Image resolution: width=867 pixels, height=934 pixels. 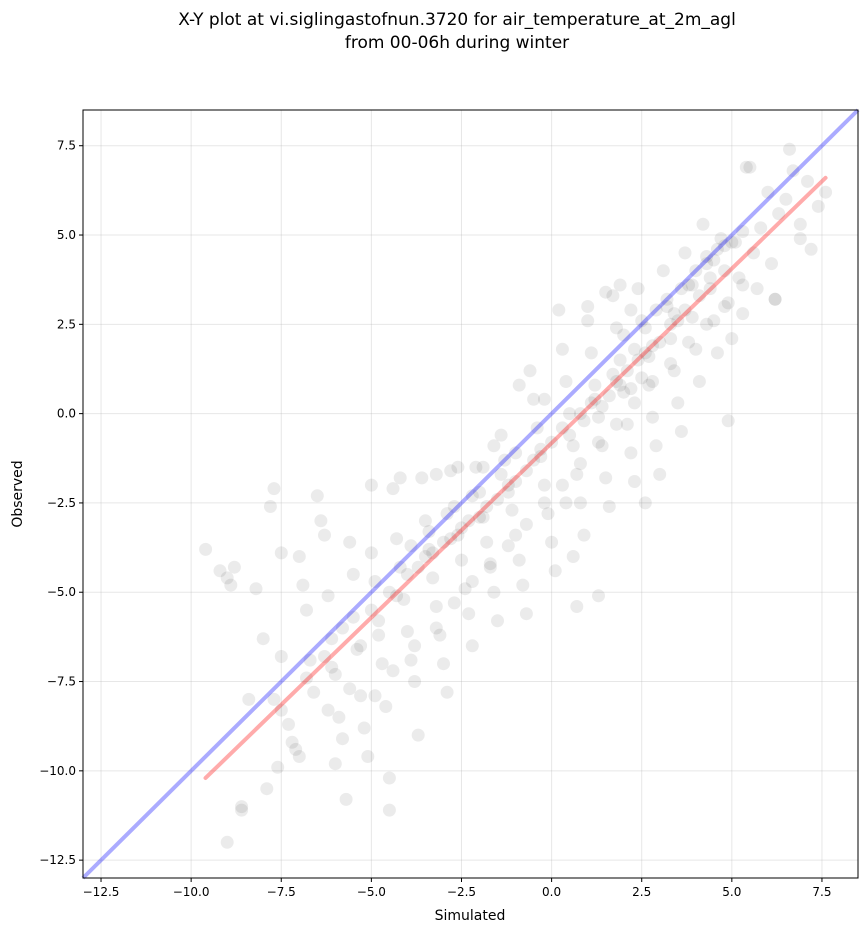 I want to click on y-tick-label: 5.0, so click(x=66, y=235).